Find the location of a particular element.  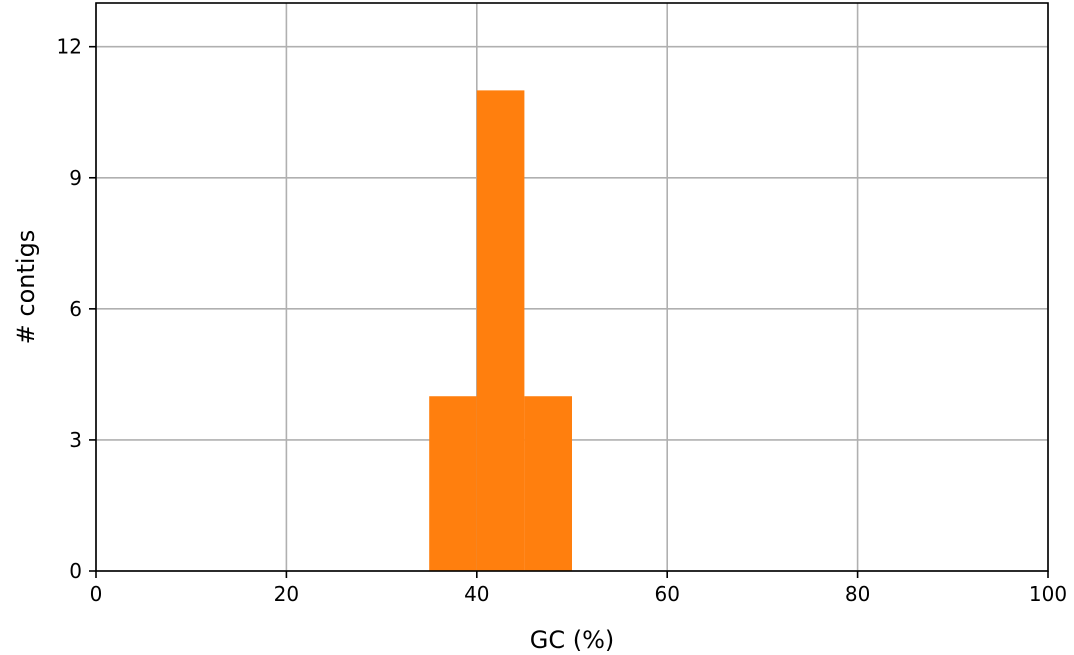

y-tick-label: 0 is located at coordinates (75, 571).